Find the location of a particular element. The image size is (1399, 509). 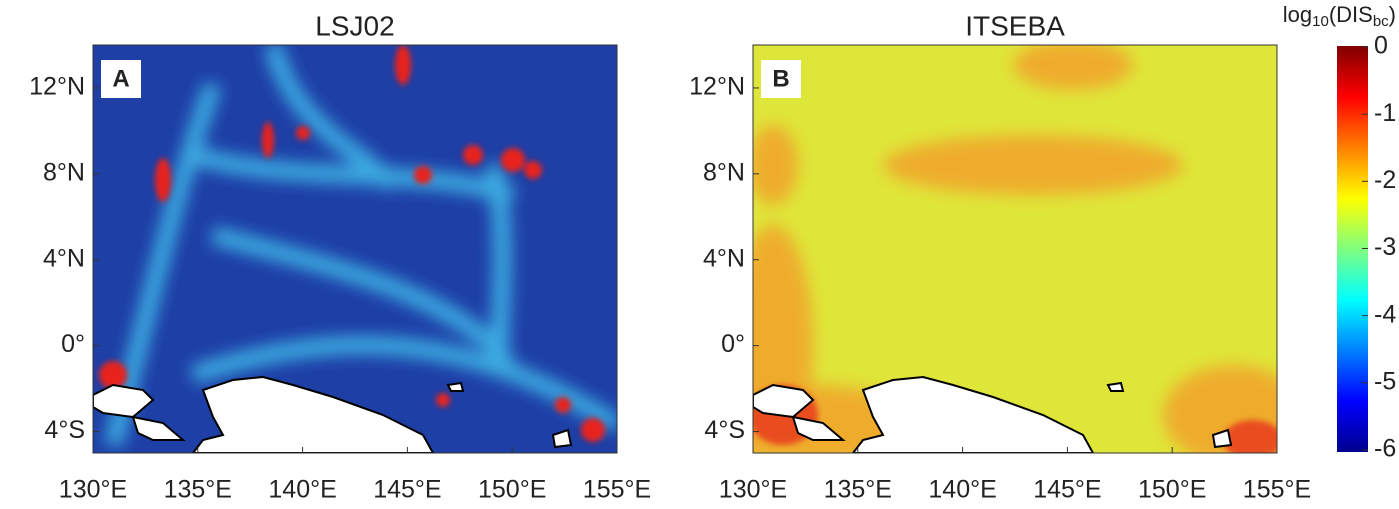

panel-letter: B is located at coordinates (780, 78).